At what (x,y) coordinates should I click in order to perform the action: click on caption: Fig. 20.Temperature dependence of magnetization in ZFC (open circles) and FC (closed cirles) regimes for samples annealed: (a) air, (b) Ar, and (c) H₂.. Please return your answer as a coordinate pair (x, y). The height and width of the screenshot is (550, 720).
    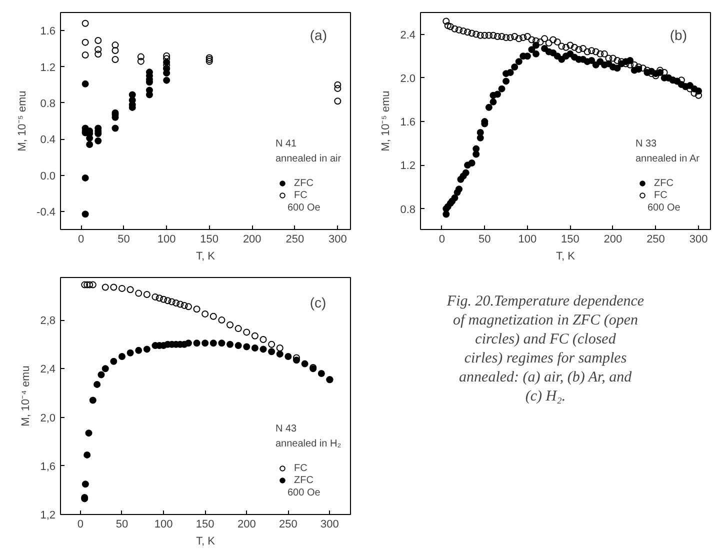
    Looking at the image, I should click on (545, 348).